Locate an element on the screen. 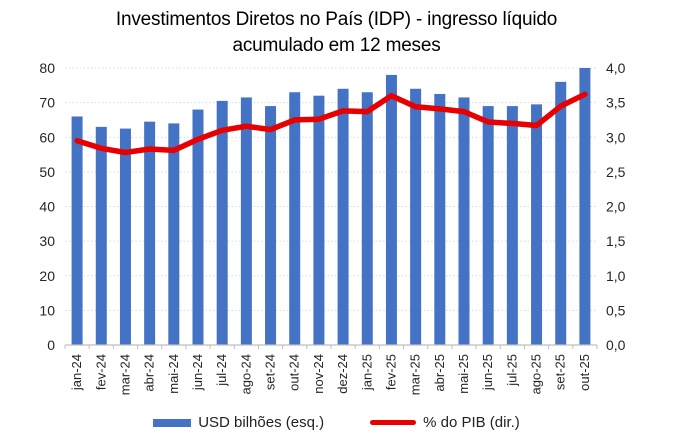 This screenshot has width=673, height=445. right-axis-tick-label: 0,0 is located at coordinates (616, 345).